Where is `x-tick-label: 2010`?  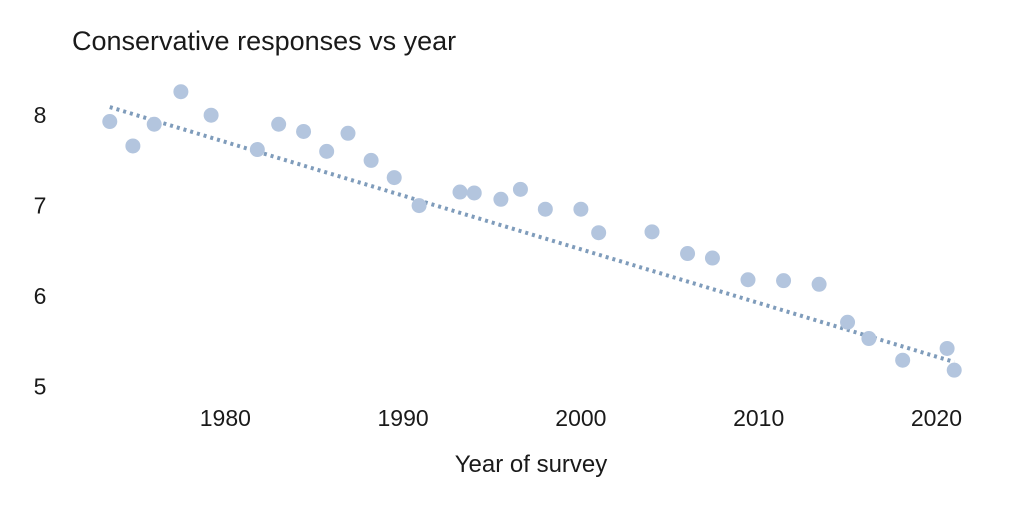
x-tick-label: 2010 is located at coordinates (758, 418).